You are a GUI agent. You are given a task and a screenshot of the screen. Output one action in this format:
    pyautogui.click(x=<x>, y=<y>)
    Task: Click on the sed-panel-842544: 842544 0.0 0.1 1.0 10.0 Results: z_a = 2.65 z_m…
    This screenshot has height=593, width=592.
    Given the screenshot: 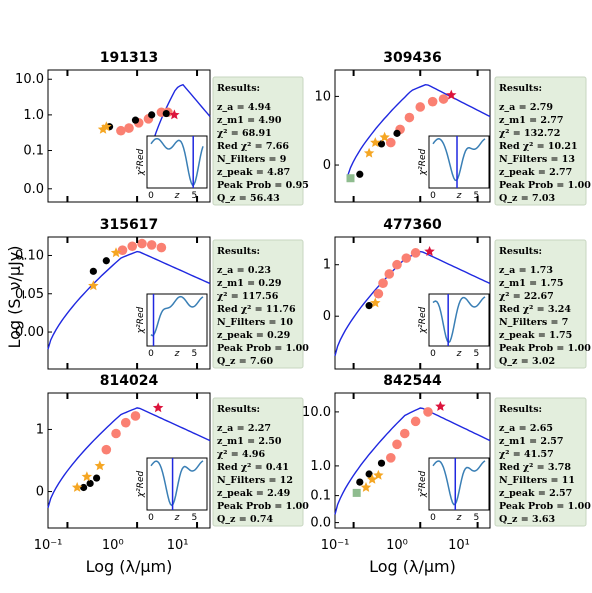 What is the action you would take?
    pyautogui.click(x=446, y=452)
    